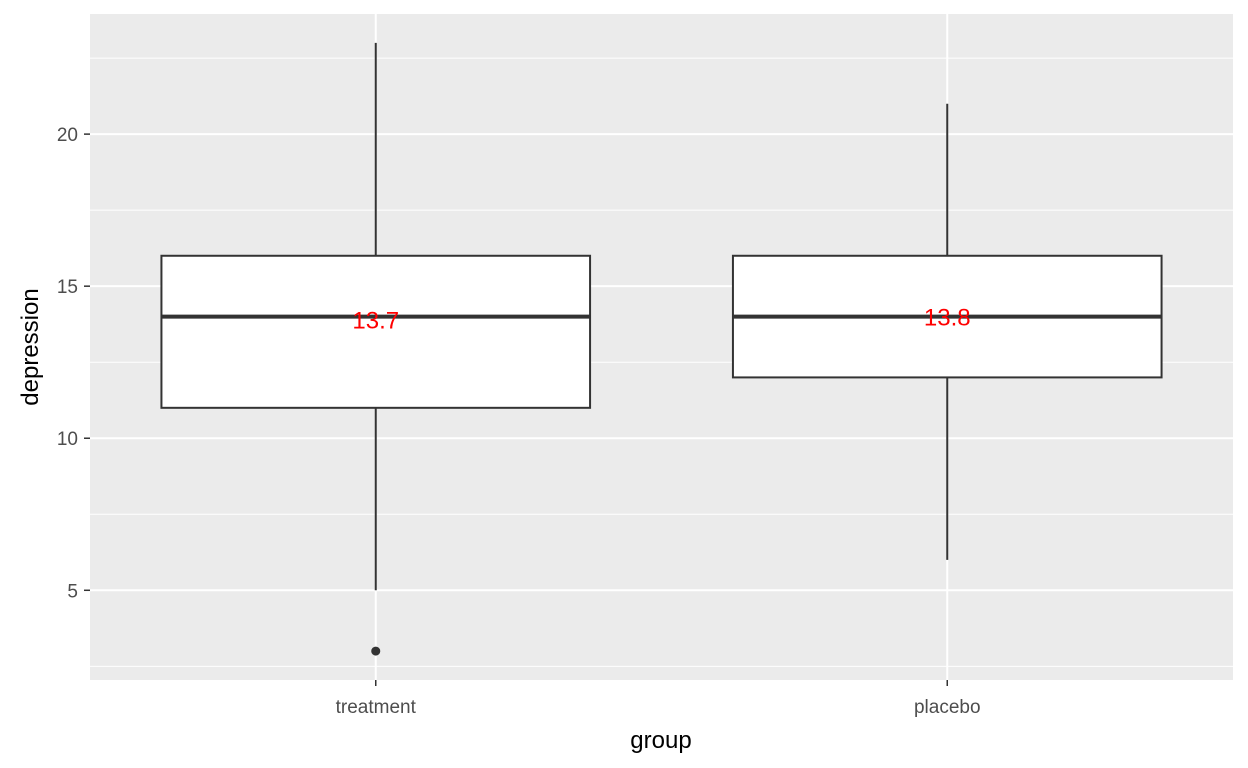 The height and width of the screenshot is (768, 1248). I want to click on y-axis-title: depression, so click(30, 346).